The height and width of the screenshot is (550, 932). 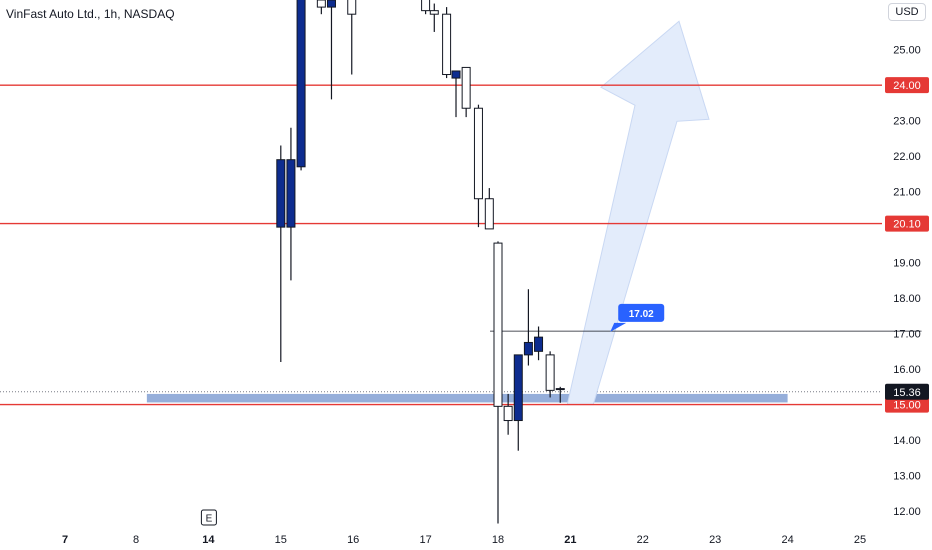 I want to click on x-axis-ticks: 7 8 14 15 16 17 18 21 22 23 24 25, so click(x=464, y=540).